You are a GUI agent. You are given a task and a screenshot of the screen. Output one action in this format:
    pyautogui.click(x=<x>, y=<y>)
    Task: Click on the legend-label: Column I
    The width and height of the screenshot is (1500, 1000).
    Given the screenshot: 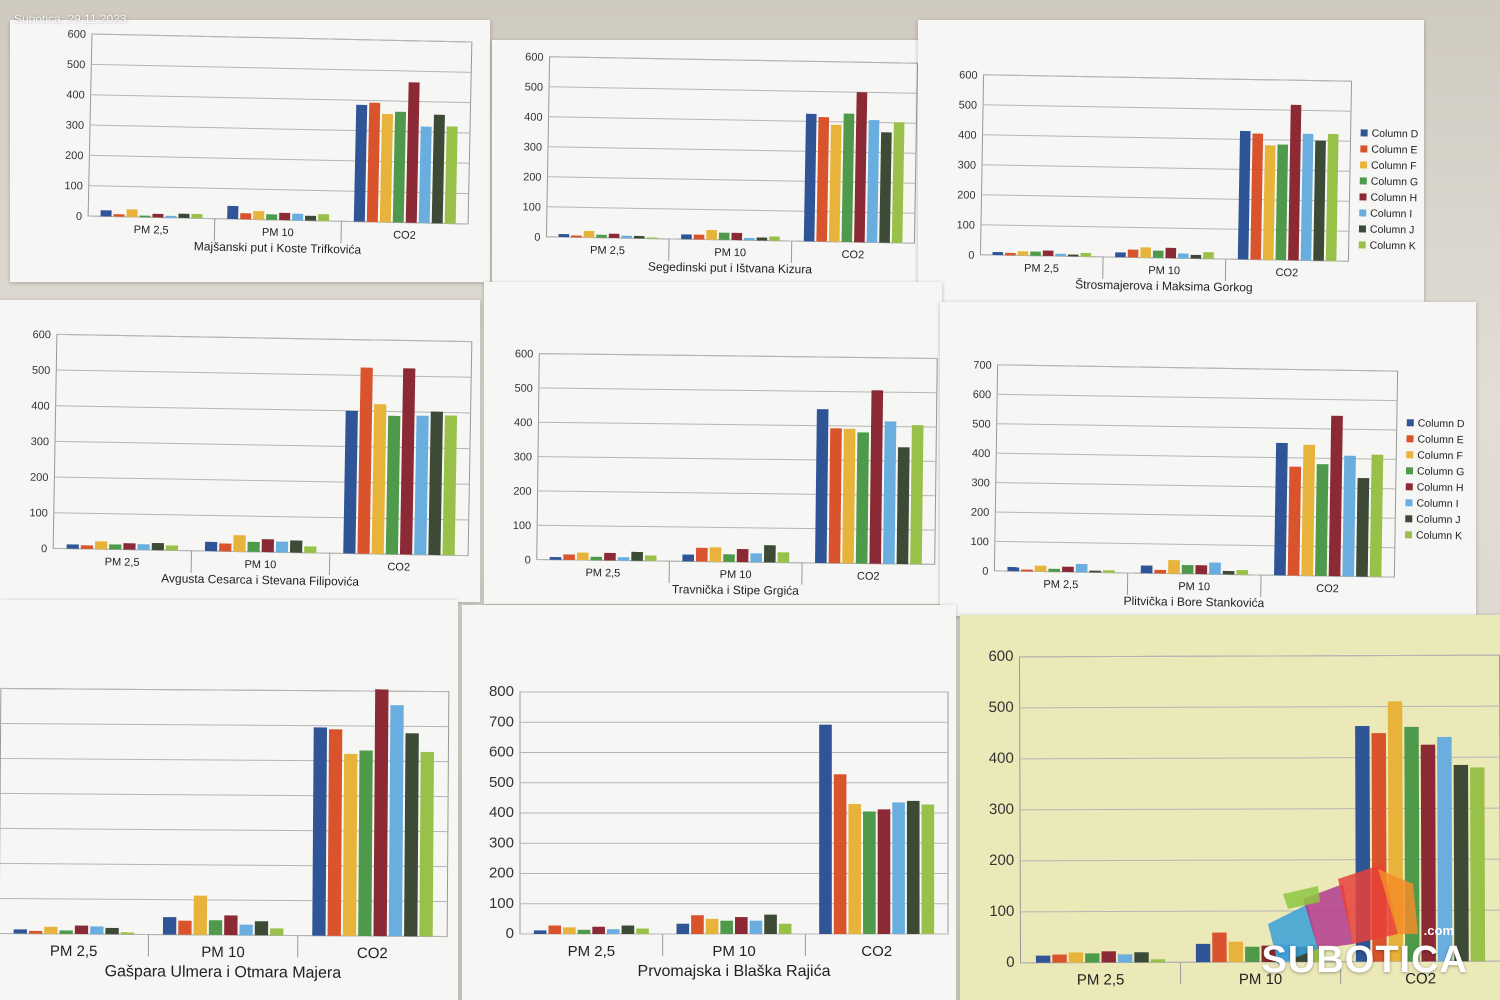 What is the action you would take?
    pyautogui.click(x=1437, y=503)
    